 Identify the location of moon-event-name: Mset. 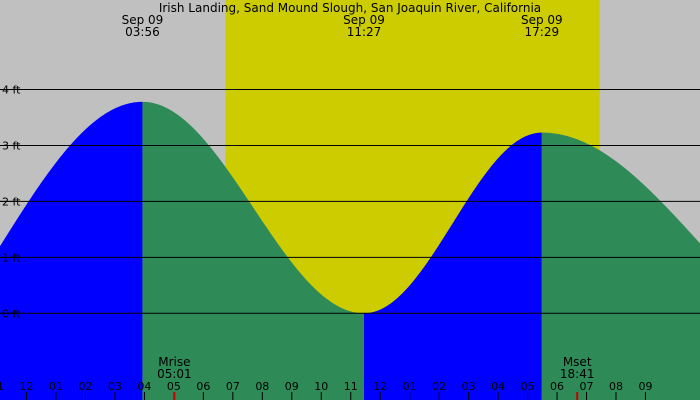
(577, 362).